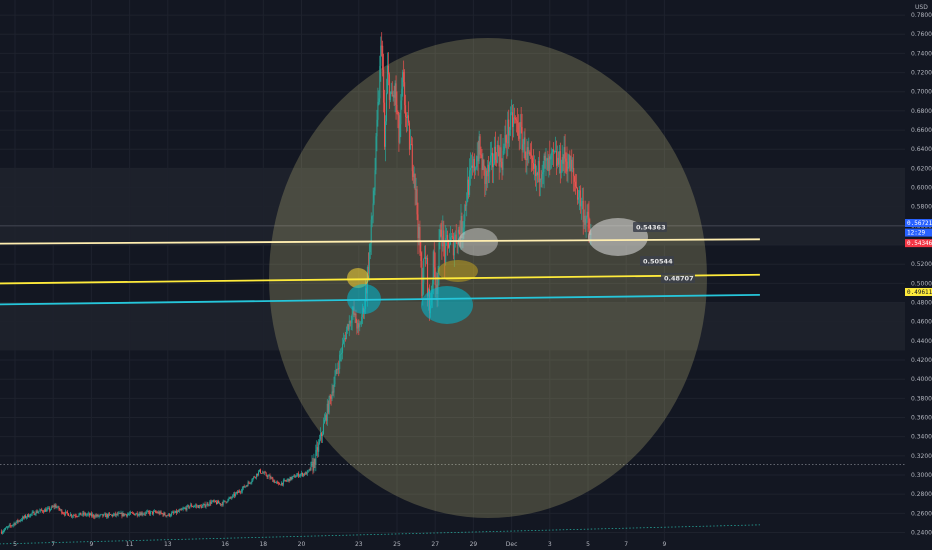 The width and height of the screenshot is (932, 550). I want to click on price-tag, so click(918, 291).